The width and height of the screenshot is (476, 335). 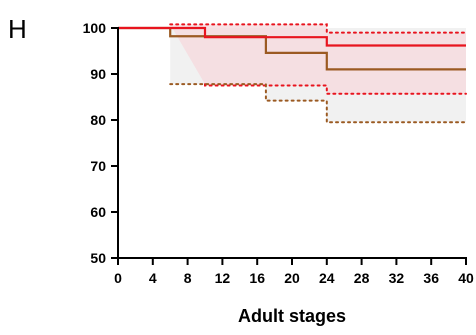 What do you see at coordinates (95, 28) in the screenshot?
I see `y-tick-label-100: 100` at bounding box center [95, 28].